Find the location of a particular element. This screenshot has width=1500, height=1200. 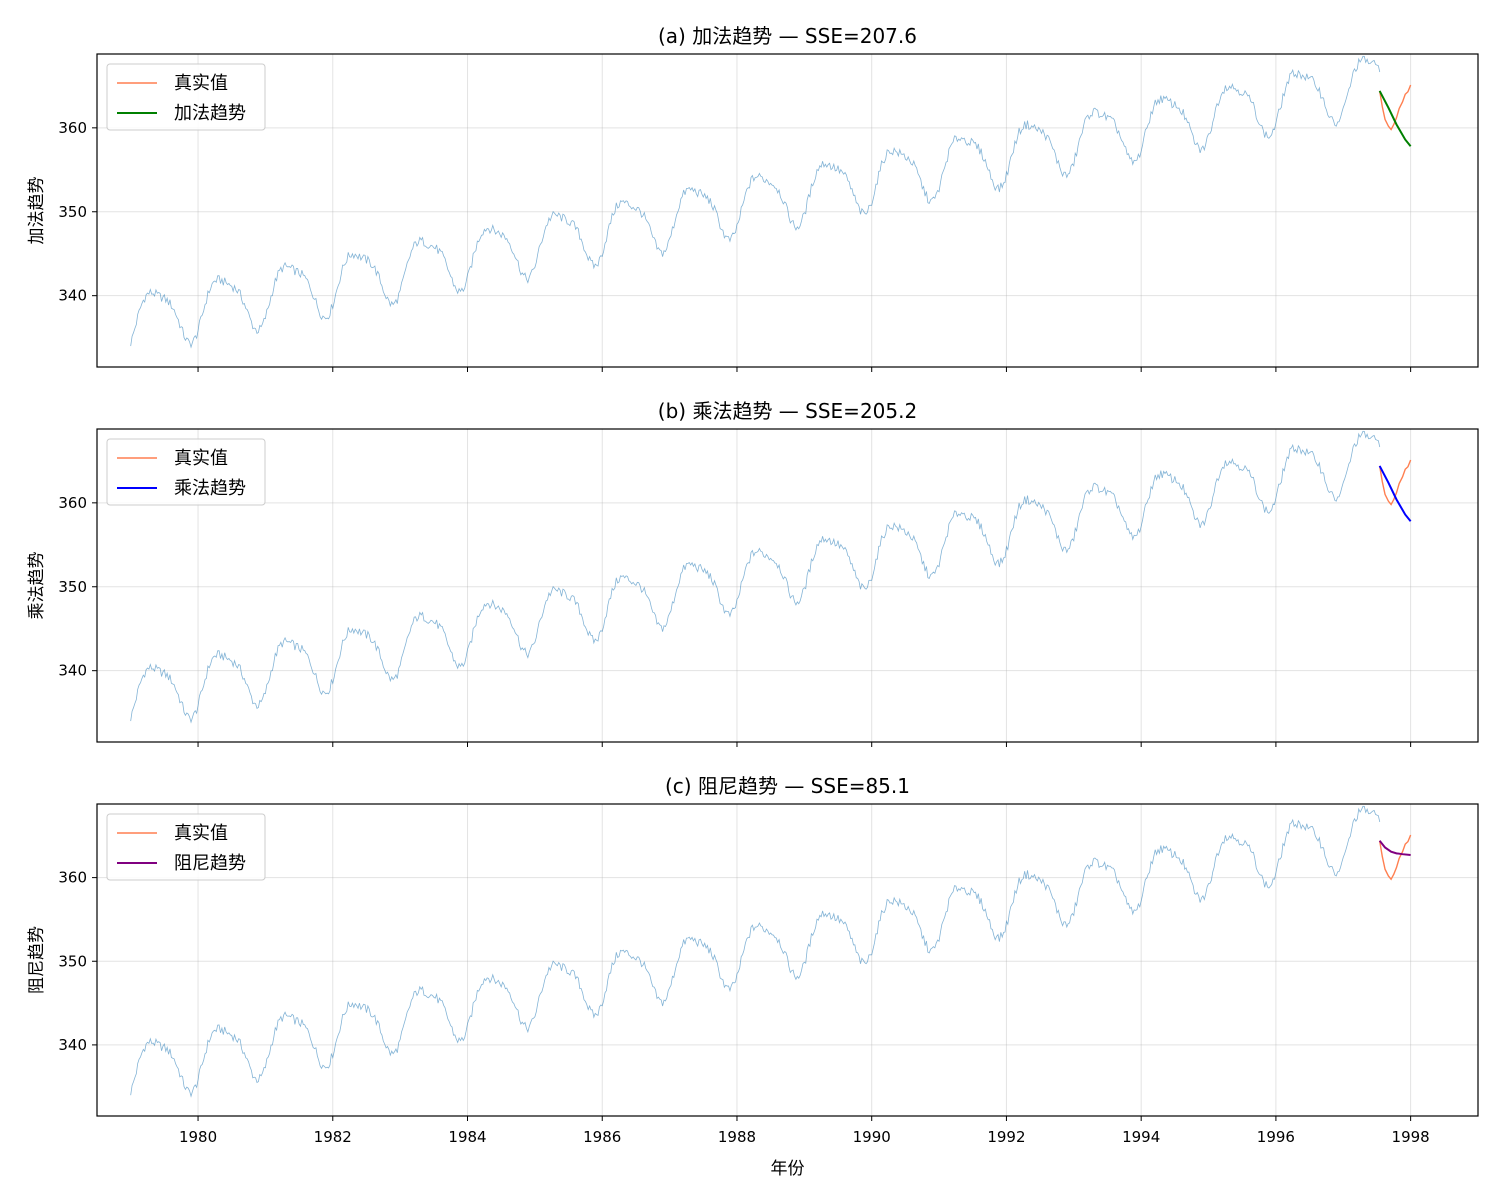

x-tick-label: 1988 is located at coordinates (737, 1137).